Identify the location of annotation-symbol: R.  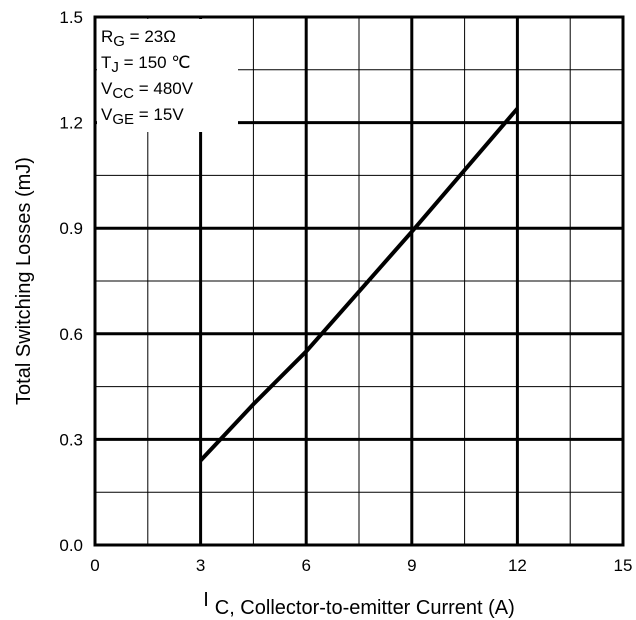
(107, 36).